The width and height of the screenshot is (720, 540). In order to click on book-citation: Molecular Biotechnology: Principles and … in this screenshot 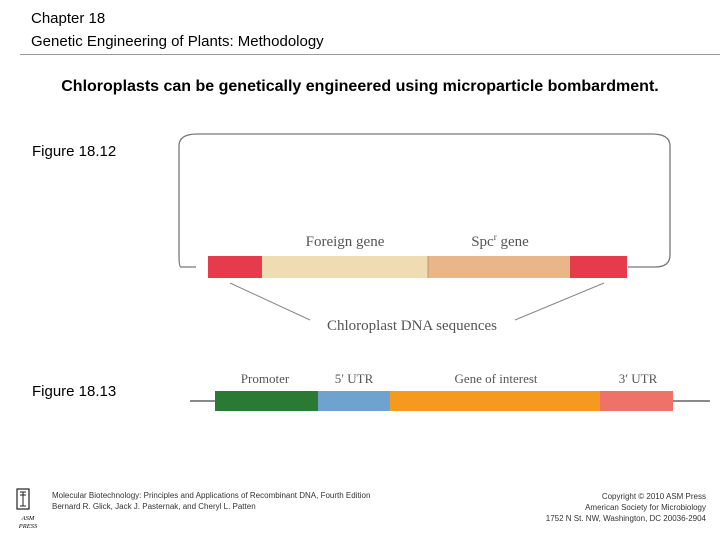, I will do `click(211, 501)`.